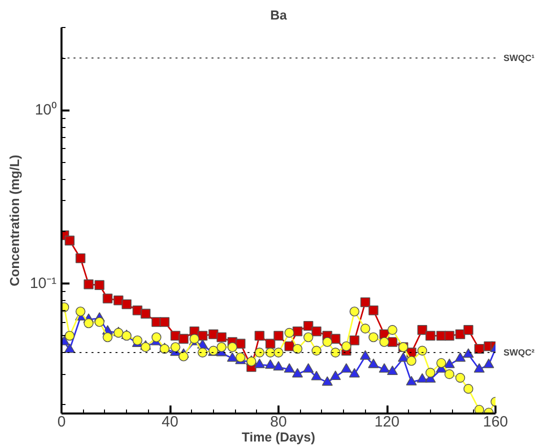 Image resolution: width=537 pixels, height=448 pixels. I want to click on y-tick-label: 10⁰, so click(45, 110).